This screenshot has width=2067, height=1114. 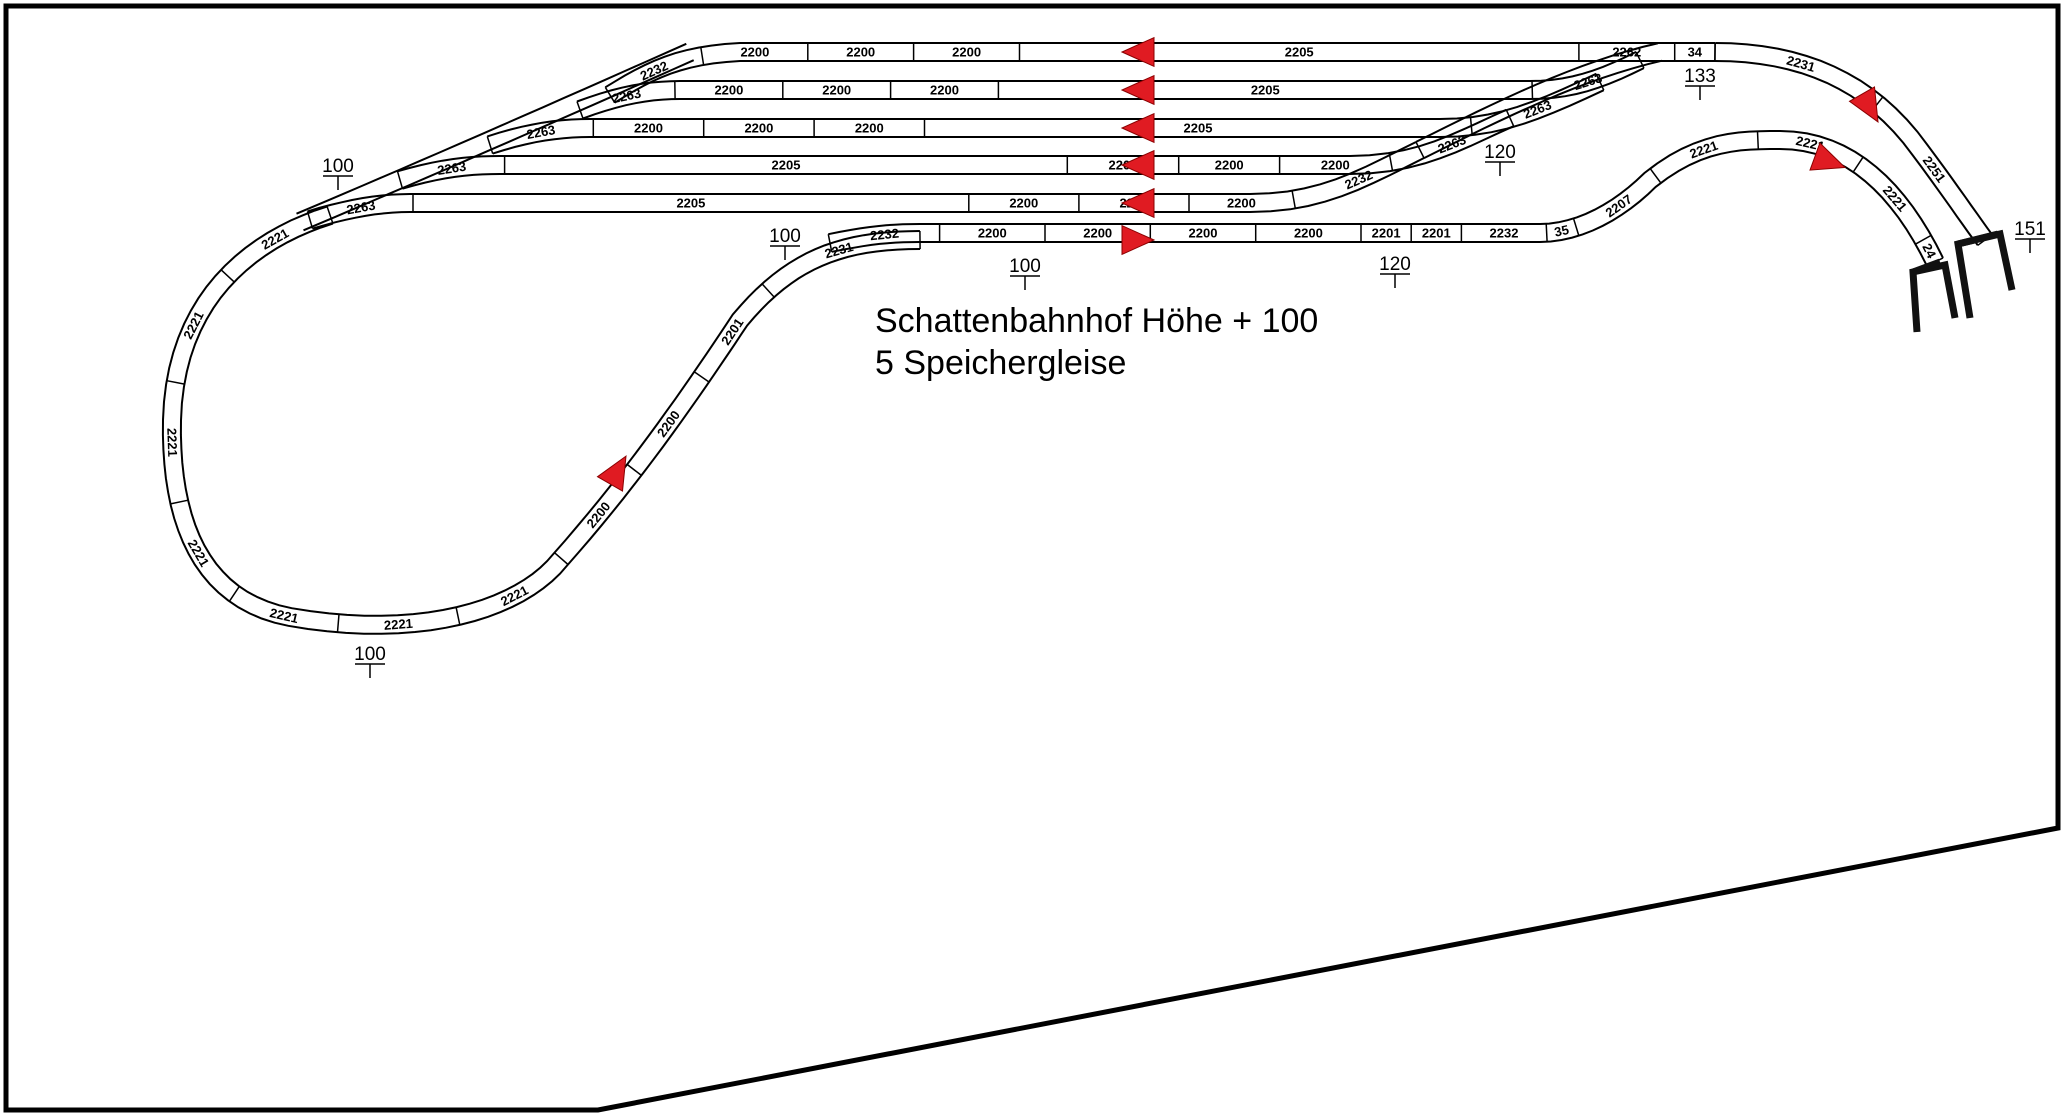 I want to click on height-marker-icon: 133, so click(x=1700, y=83).